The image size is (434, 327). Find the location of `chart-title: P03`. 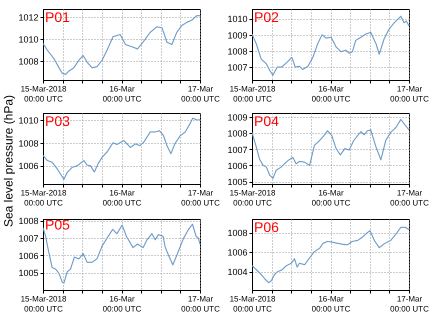

chart-title: P03 is located at coordinates (57, 121).